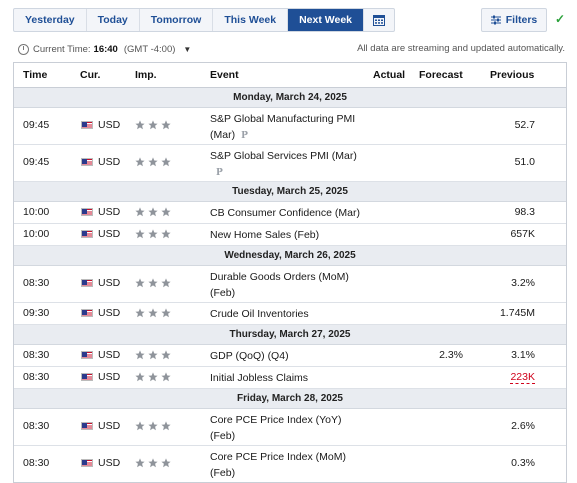 The height and width of the screenshot is (483, 577). I want to click on event-name: Core PCE Price Index (YoY) (Feb), so click(287, 428).